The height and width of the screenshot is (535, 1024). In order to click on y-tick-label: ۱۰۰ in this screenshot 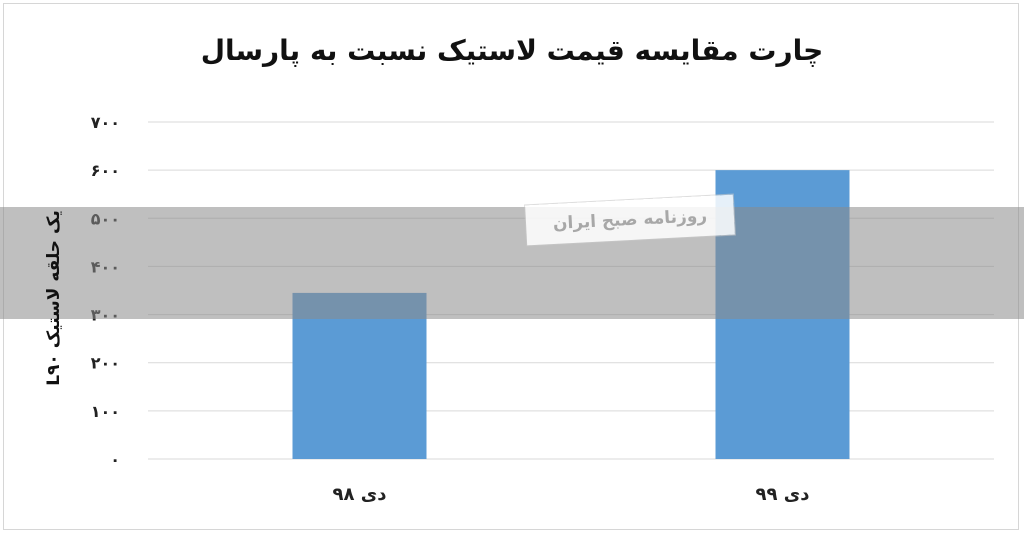, I will do `click(105, 411)`.